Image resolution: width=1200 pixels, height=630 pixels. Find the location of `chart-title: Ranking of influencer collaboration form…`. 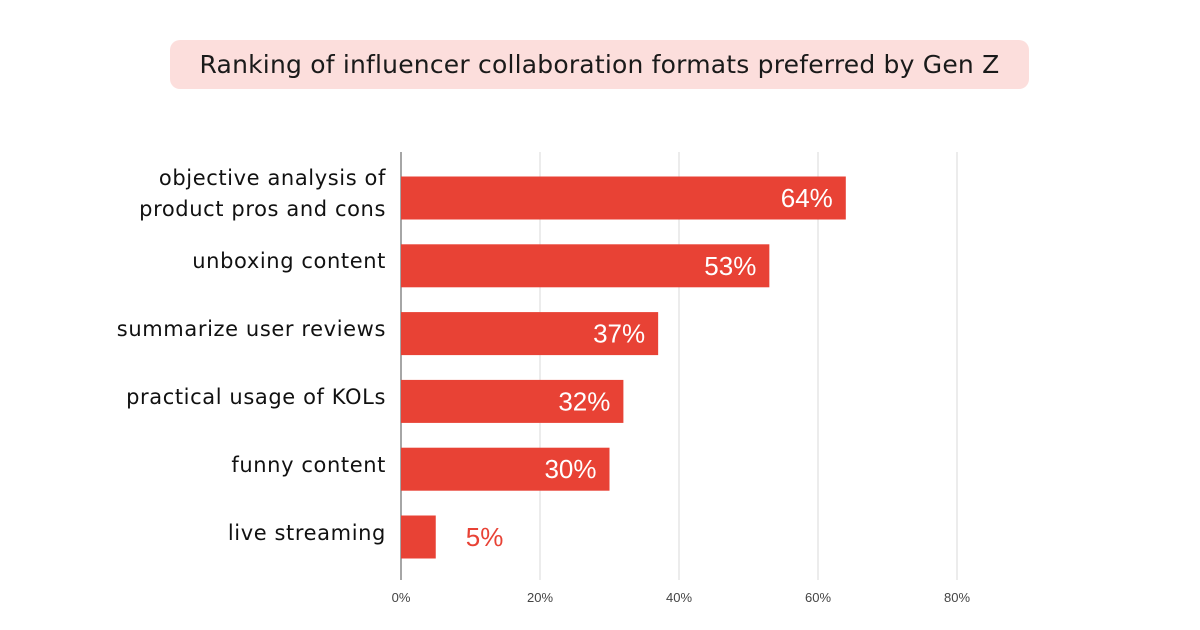

chart-title: Ranking of influencer collaboration form… is located at coordinates (599, 64).